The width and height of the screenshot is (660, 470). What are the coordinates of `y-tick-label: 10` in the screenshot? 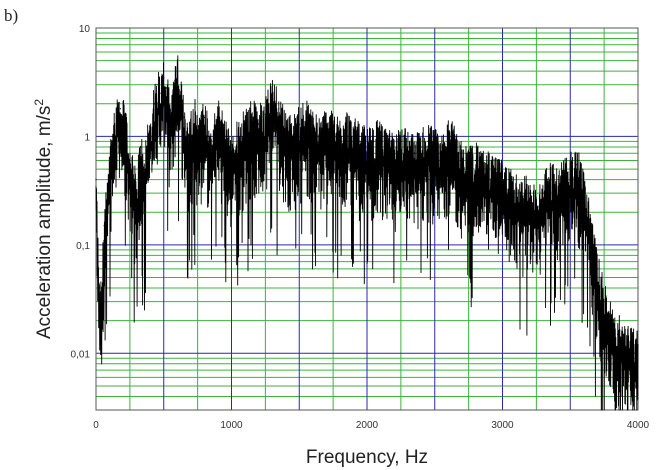 It's located at (85, 29).